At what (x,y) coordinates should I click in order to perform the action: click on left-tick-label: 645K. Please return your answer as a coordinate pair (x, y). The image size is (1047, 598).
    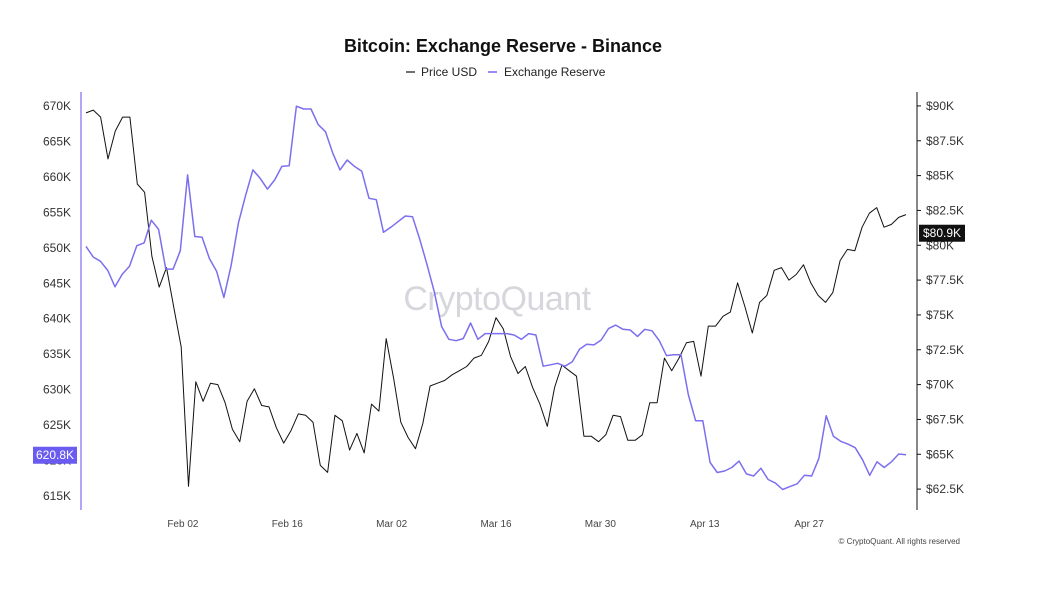
    Looking at the image, I should click on (57, 283).